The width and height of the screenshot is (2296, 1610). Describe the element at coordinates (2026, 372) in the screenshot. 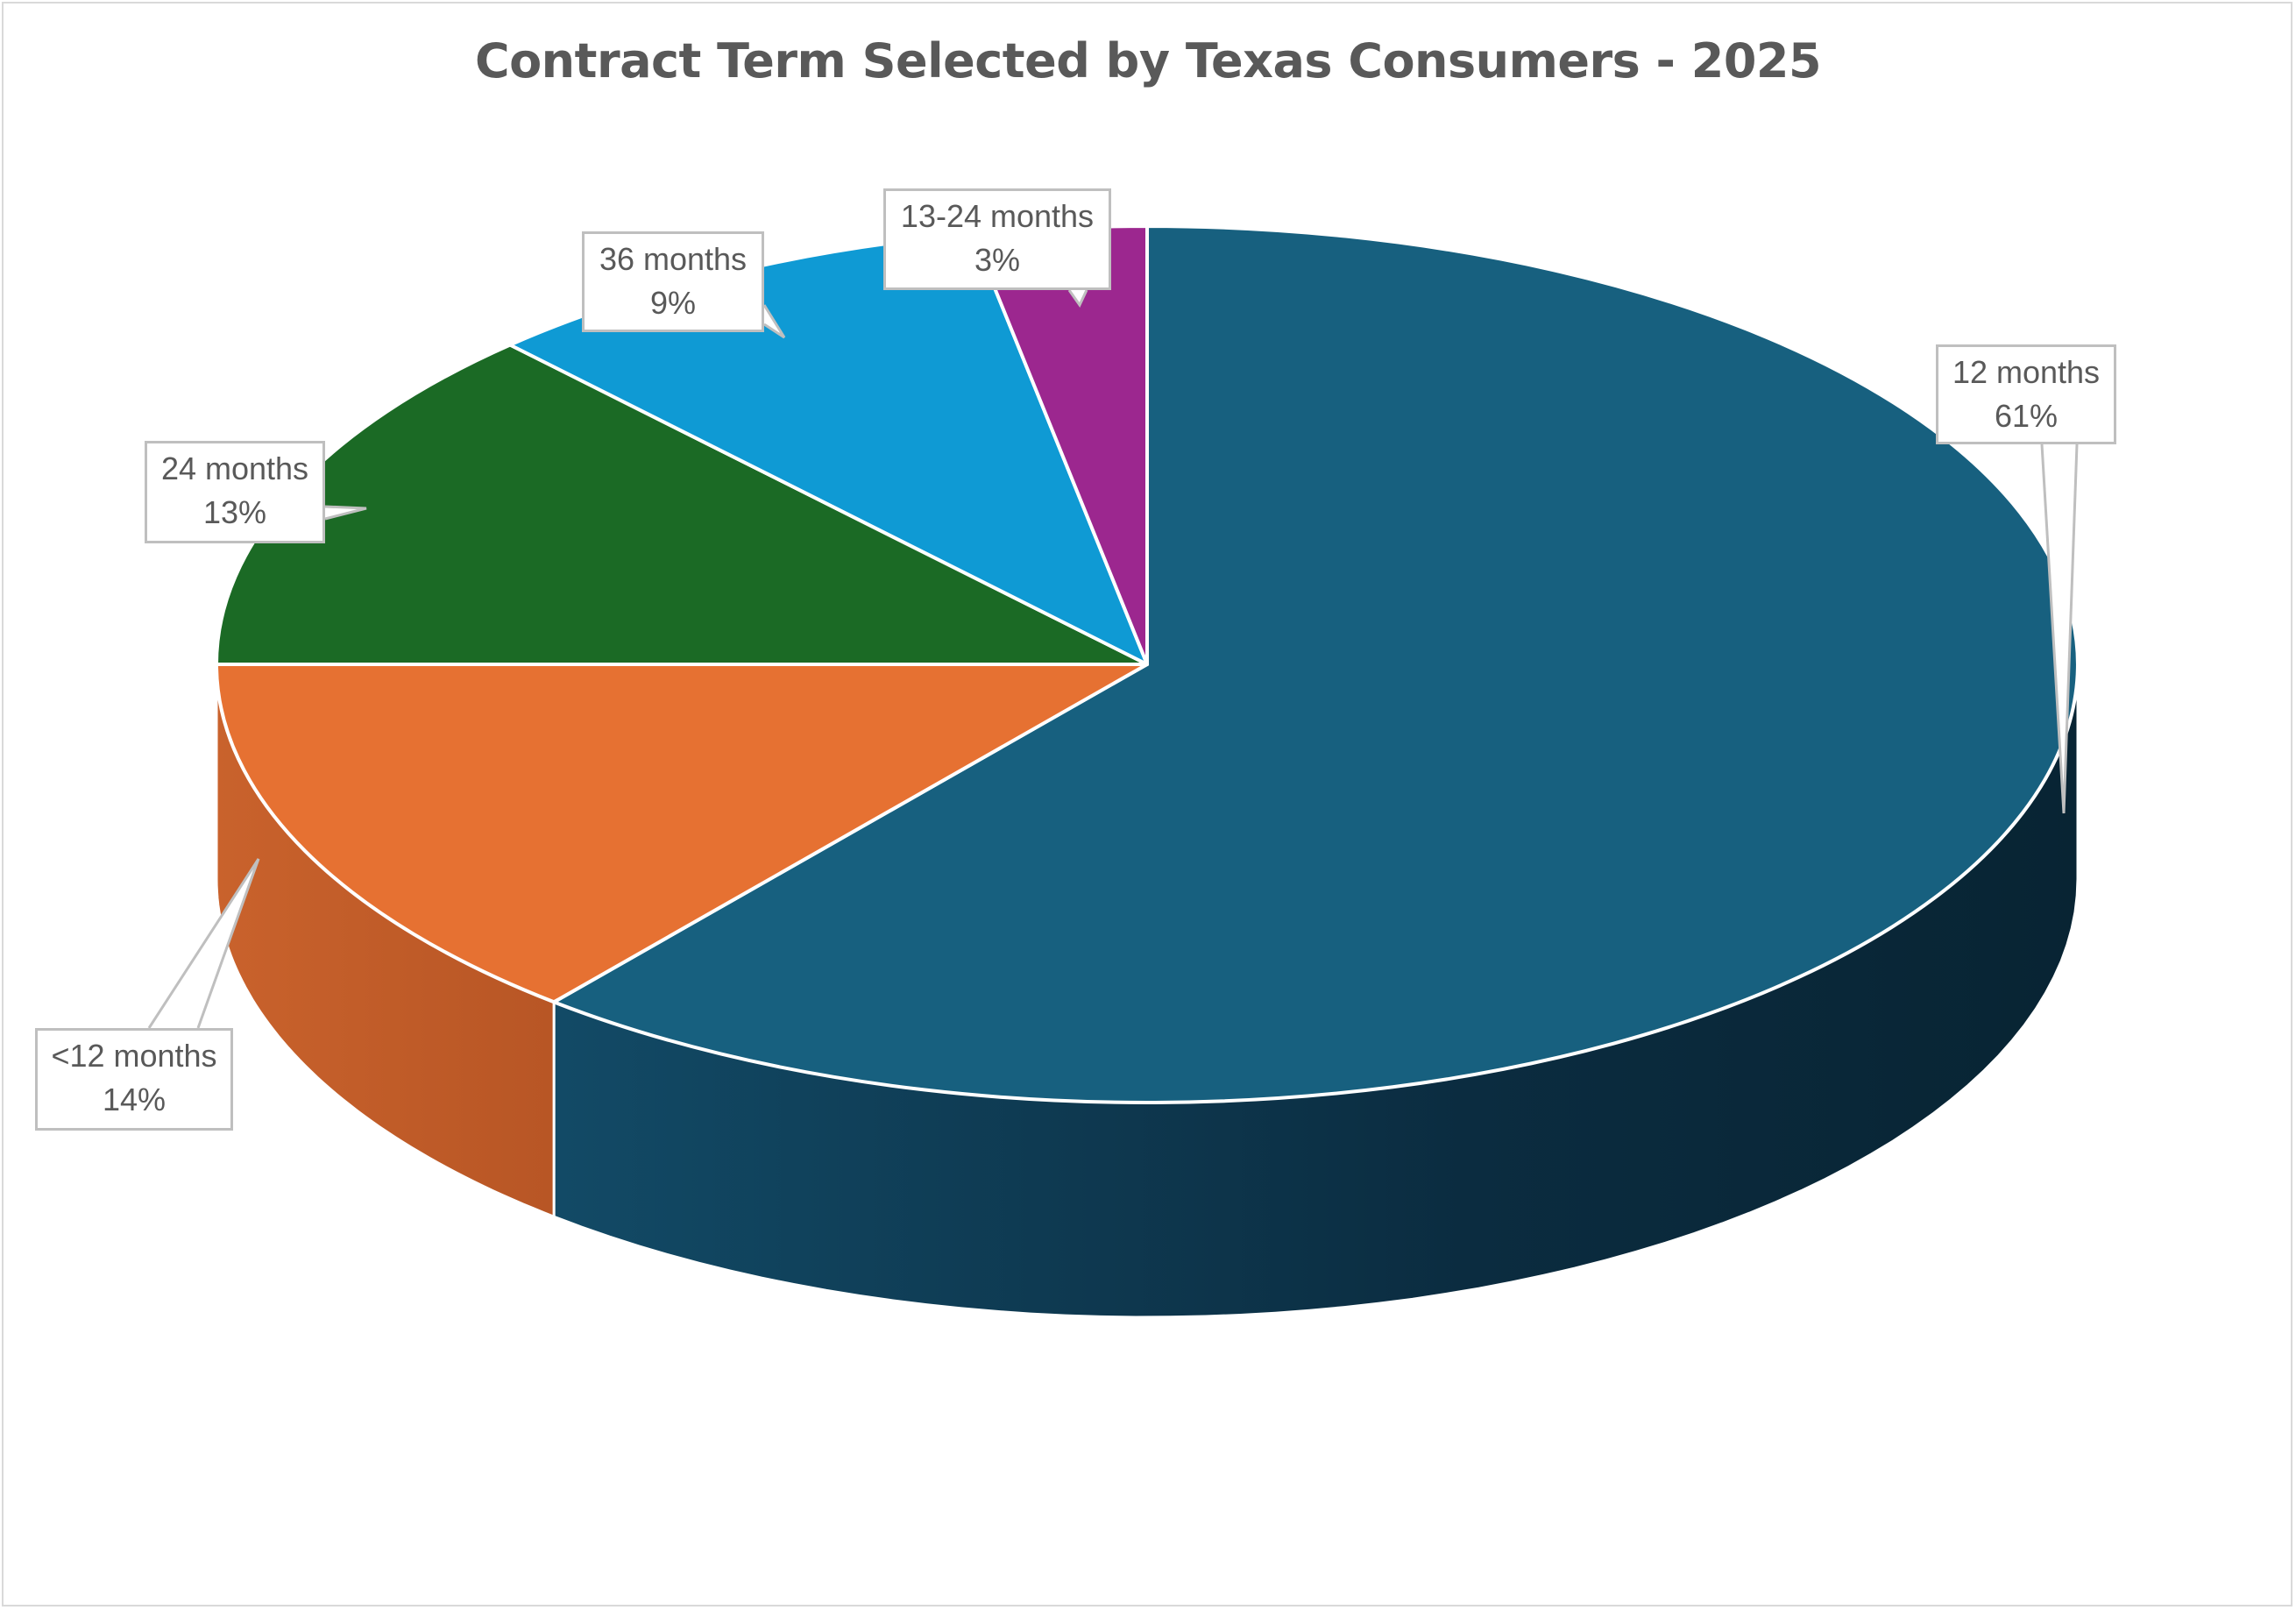

I see `label-category: 12 months` at that location.